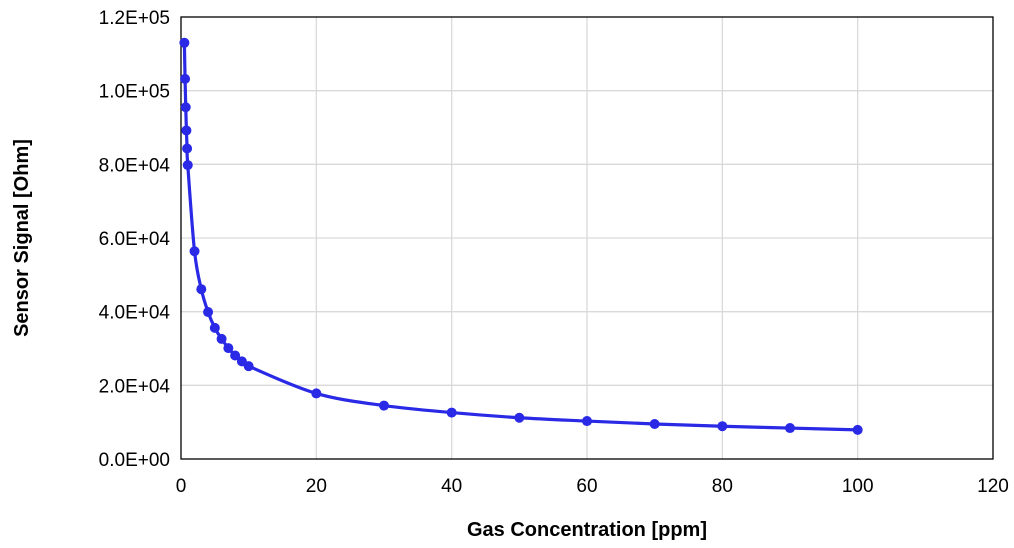 This screenshot has height=548, width=1014. What do you see at coordinates (134, 18) in the screenshot?
I see `y-tick-label: 1.2E+05` at bounding box center [134, 18].